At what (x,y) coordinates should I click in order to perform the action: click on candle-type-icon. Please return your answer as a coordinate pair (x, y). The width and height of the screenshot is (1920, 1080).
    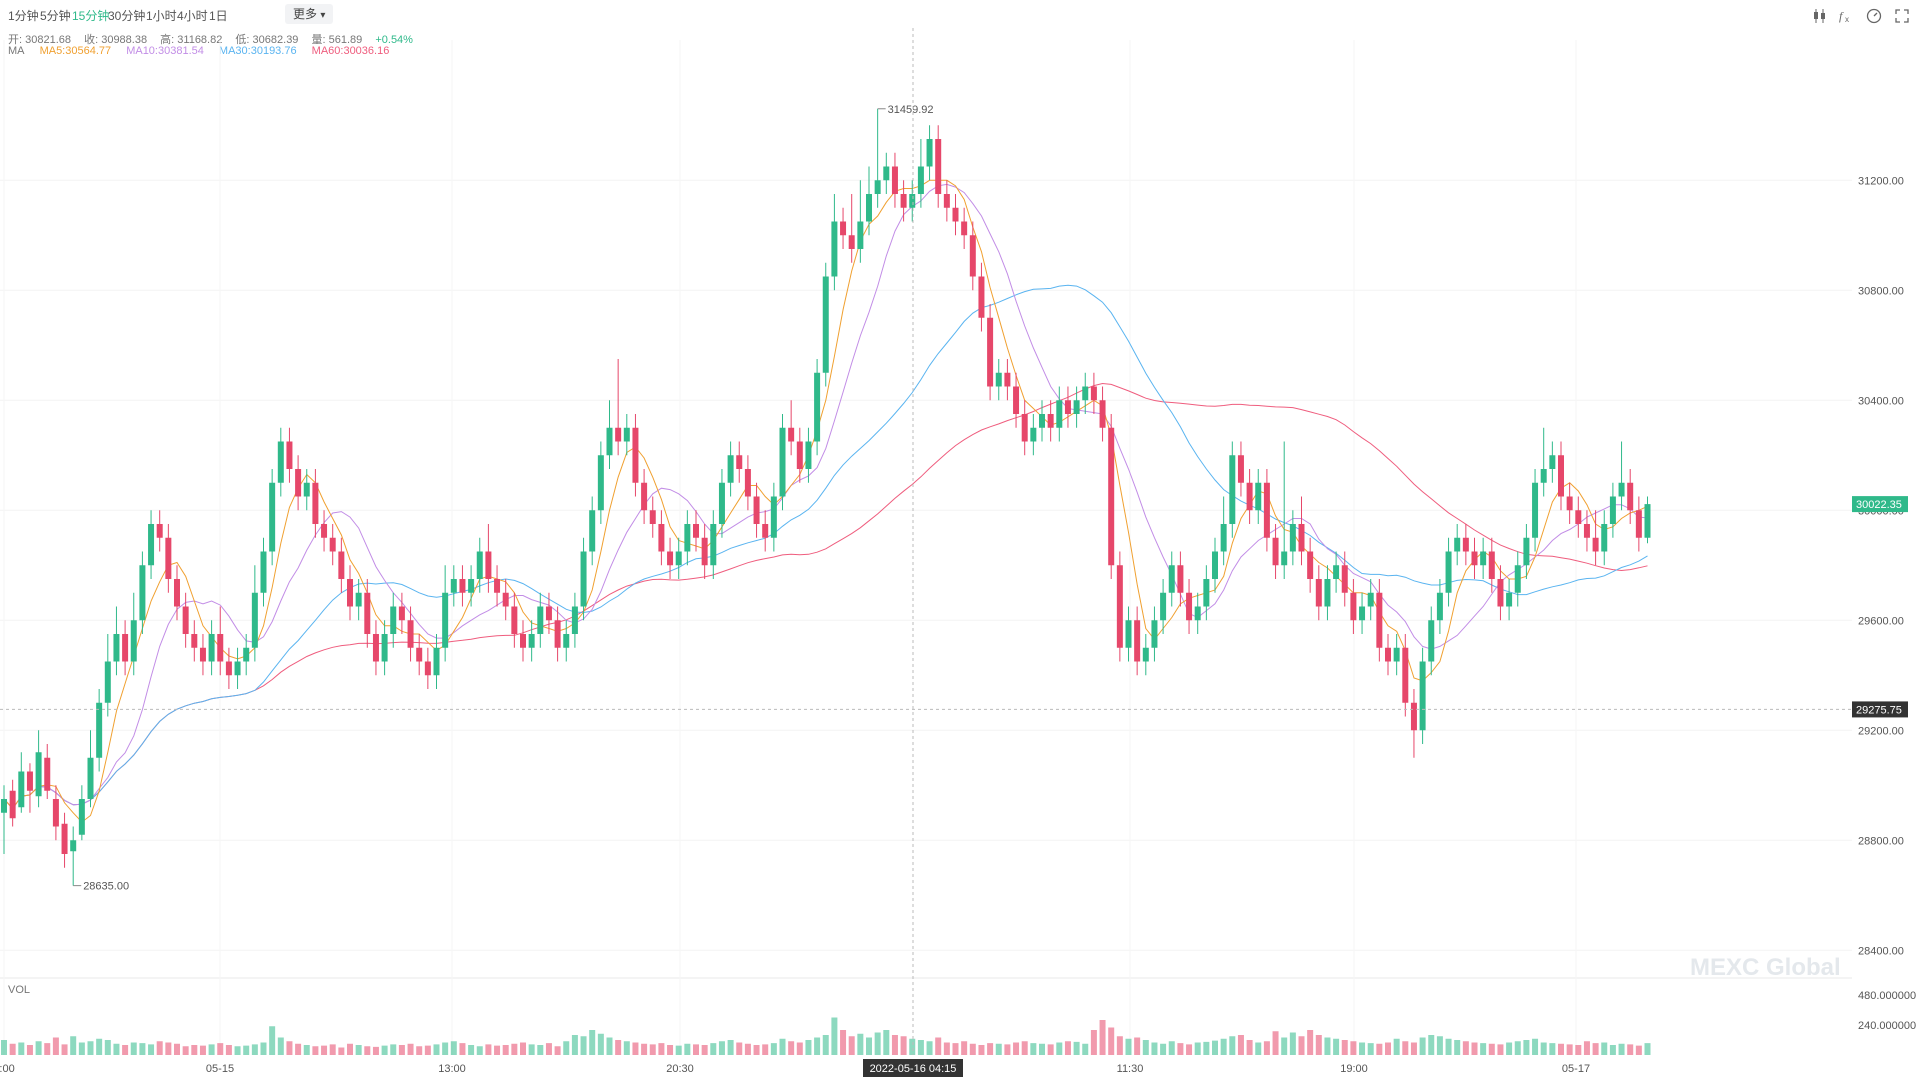
    Looking at the image, I should click on (1820, 16).